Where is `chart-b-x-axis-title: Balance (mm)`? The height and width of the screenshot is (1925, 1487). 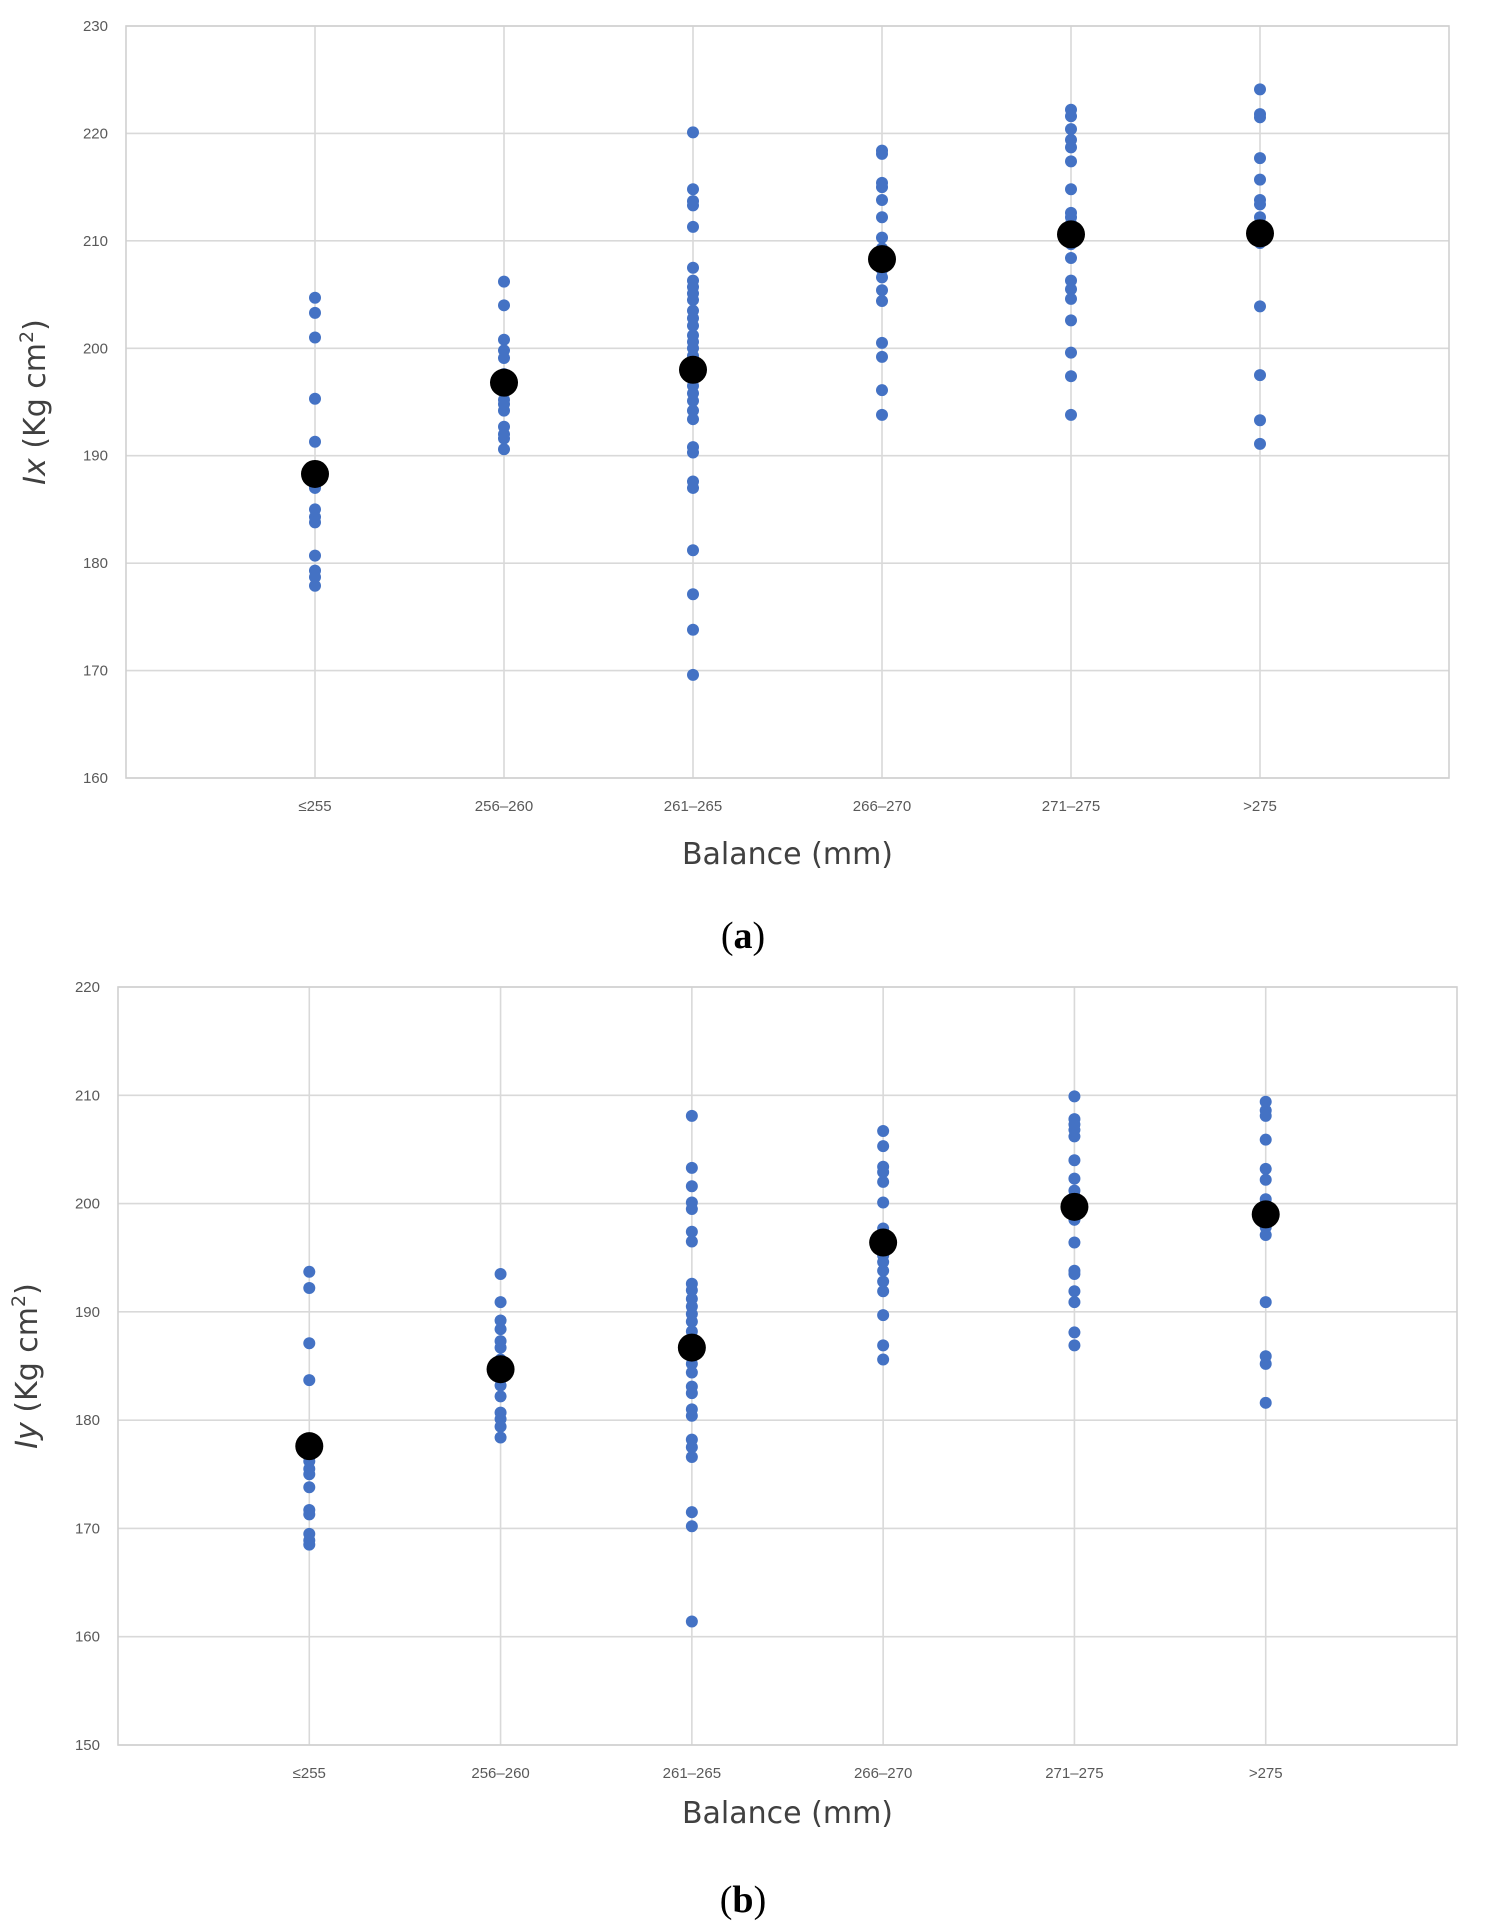
chart-b-x-axis-title: Balance (mm) is located at coordinates (787, 1813).